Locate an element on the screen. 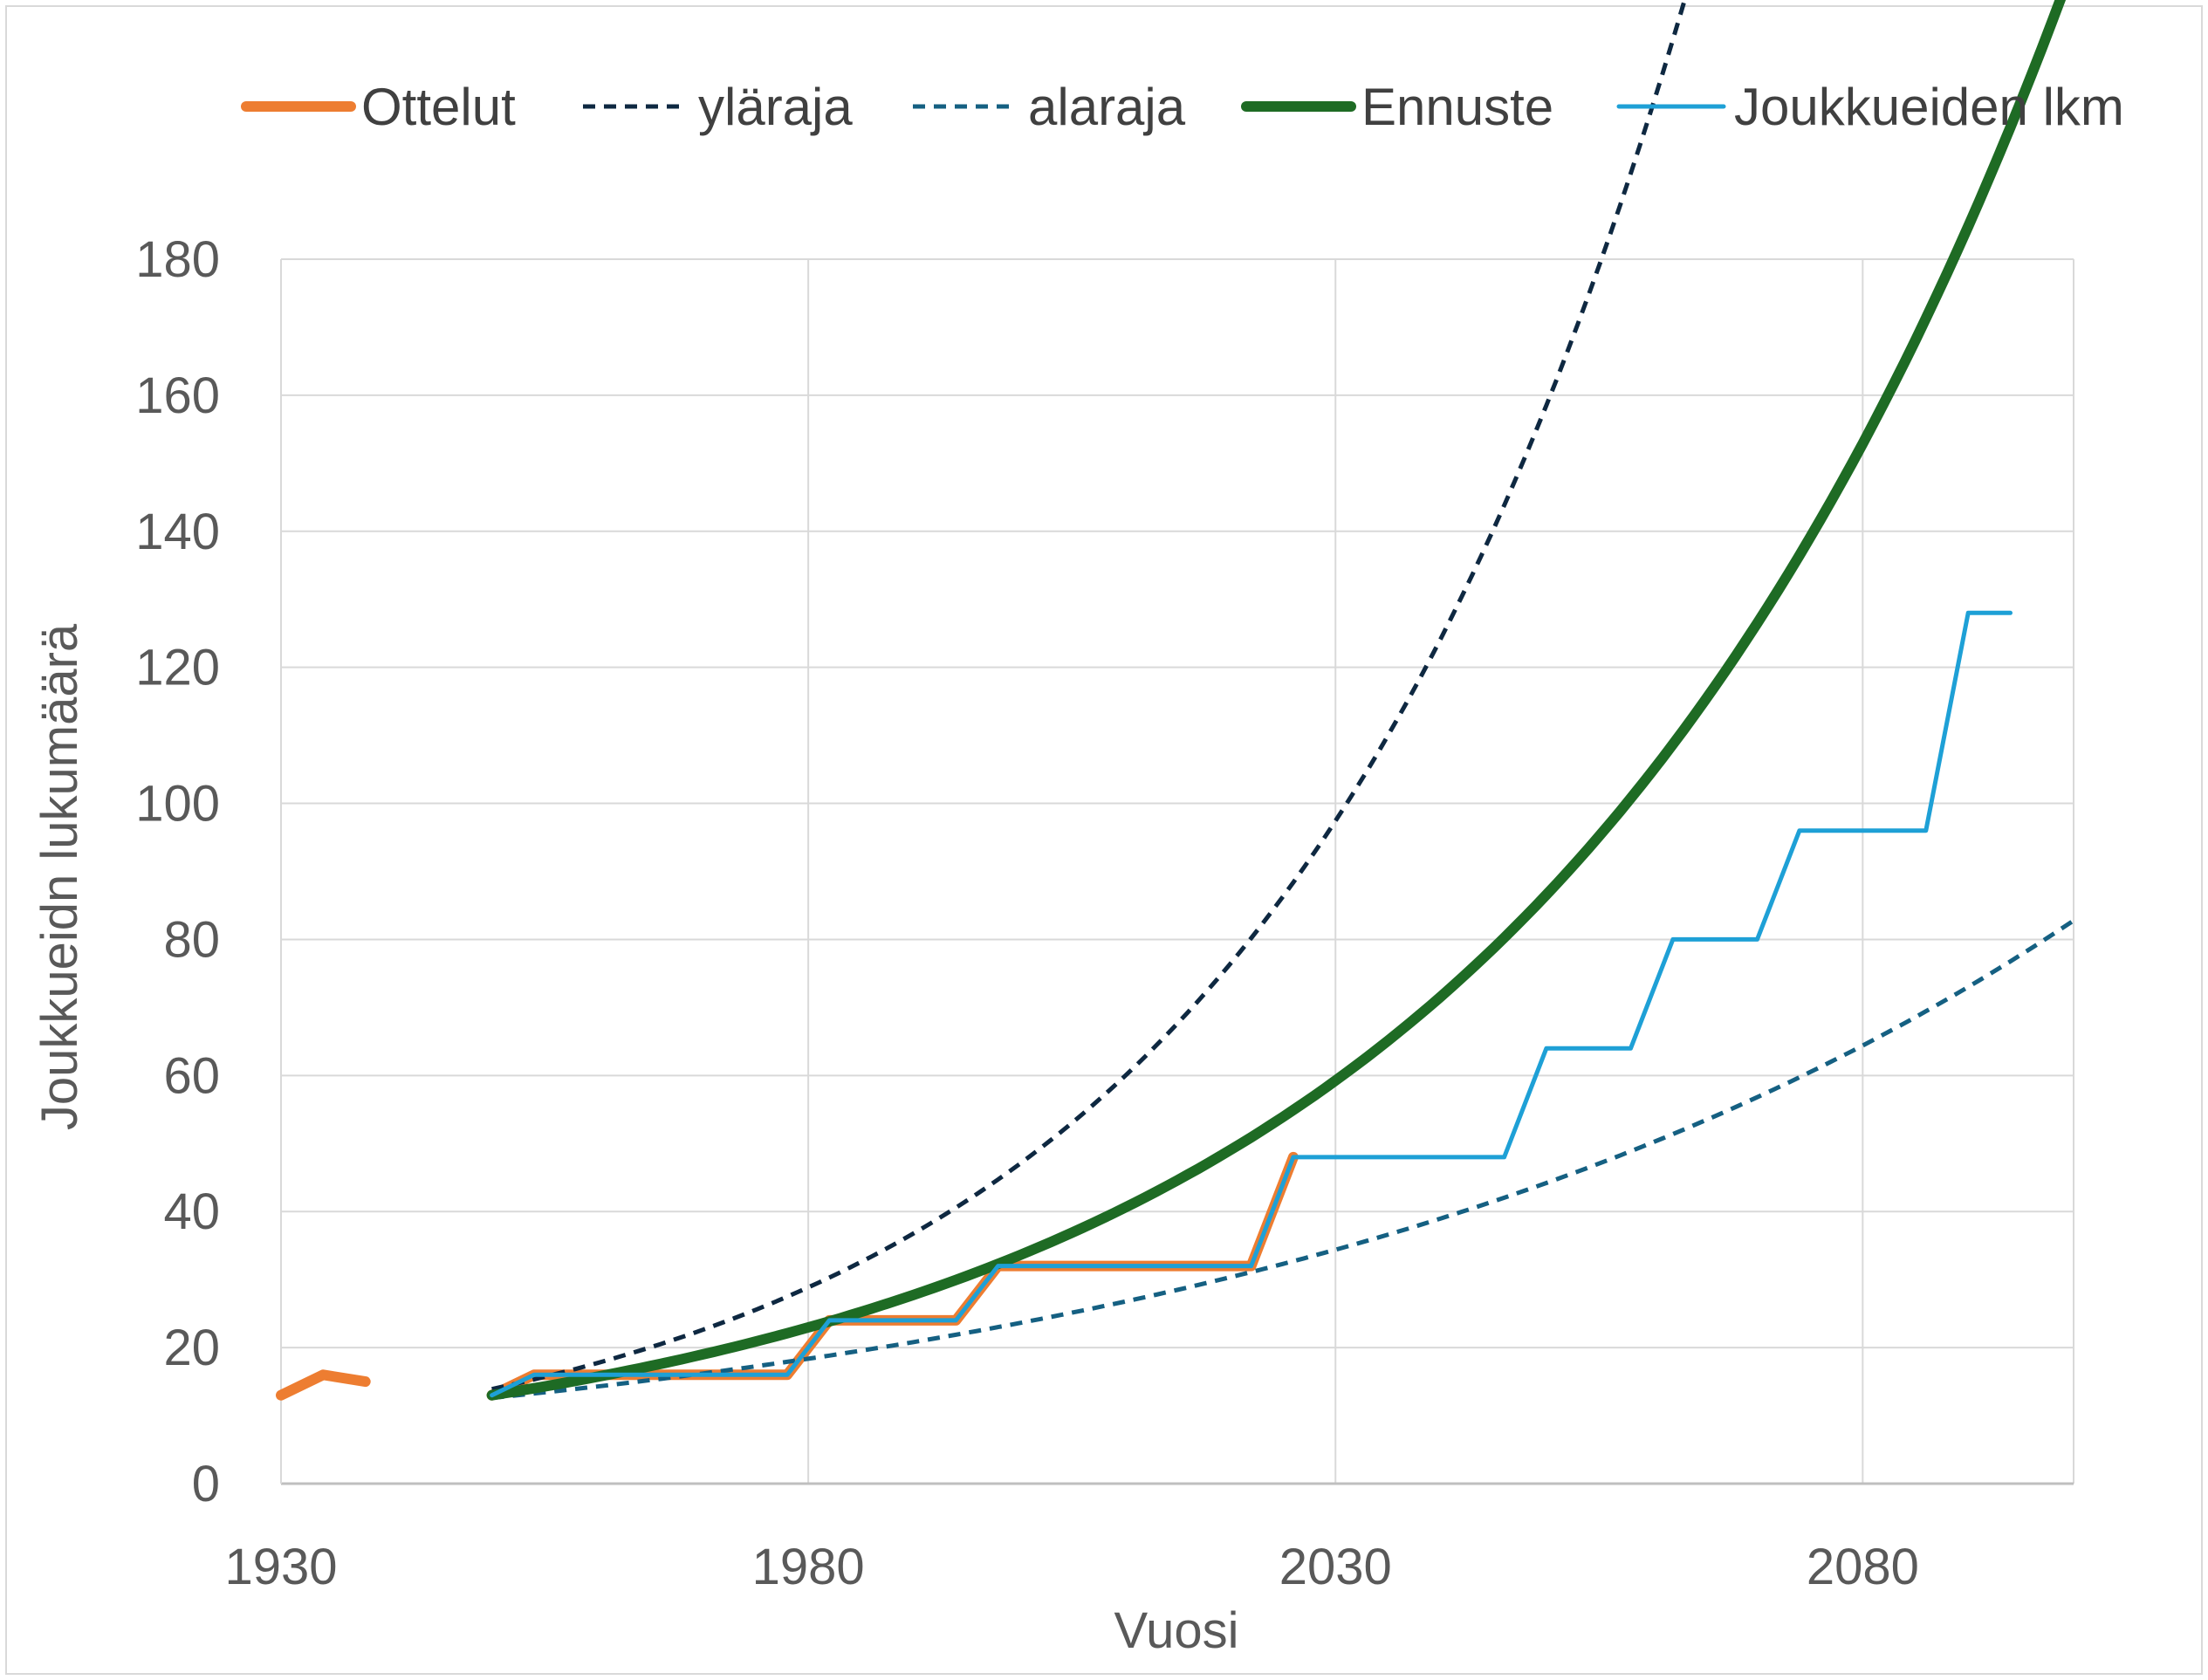  x-tick-label: 2080 is located at coordinates (1863, 1567).